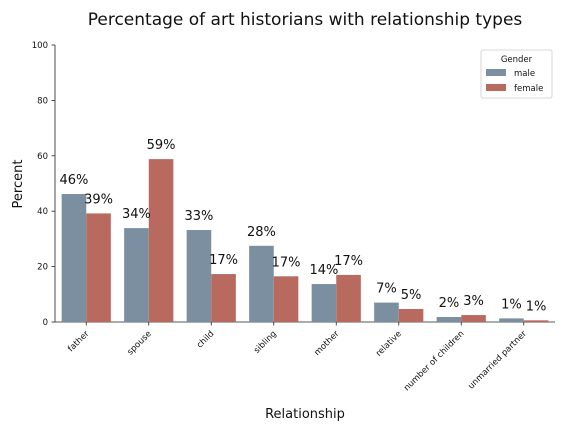  Describe the element at coordinates (496, 72) in the screenshot. I see `legend-swatch-male` at that location.